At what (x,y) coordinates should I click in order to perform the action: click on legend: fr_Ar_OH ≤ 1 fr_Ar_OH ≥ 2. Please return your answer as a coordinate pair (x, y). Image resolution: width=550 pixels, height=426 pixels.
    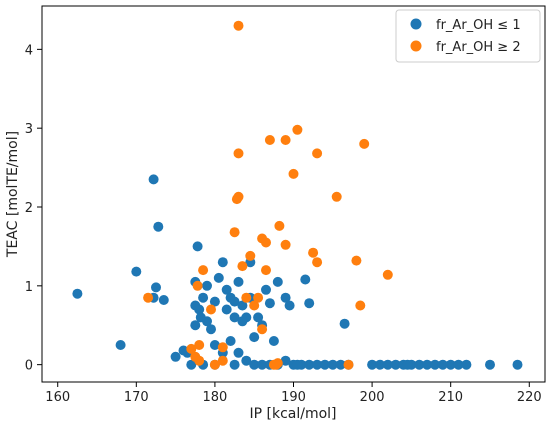
    Looking at the image, I should click on (468, 36).